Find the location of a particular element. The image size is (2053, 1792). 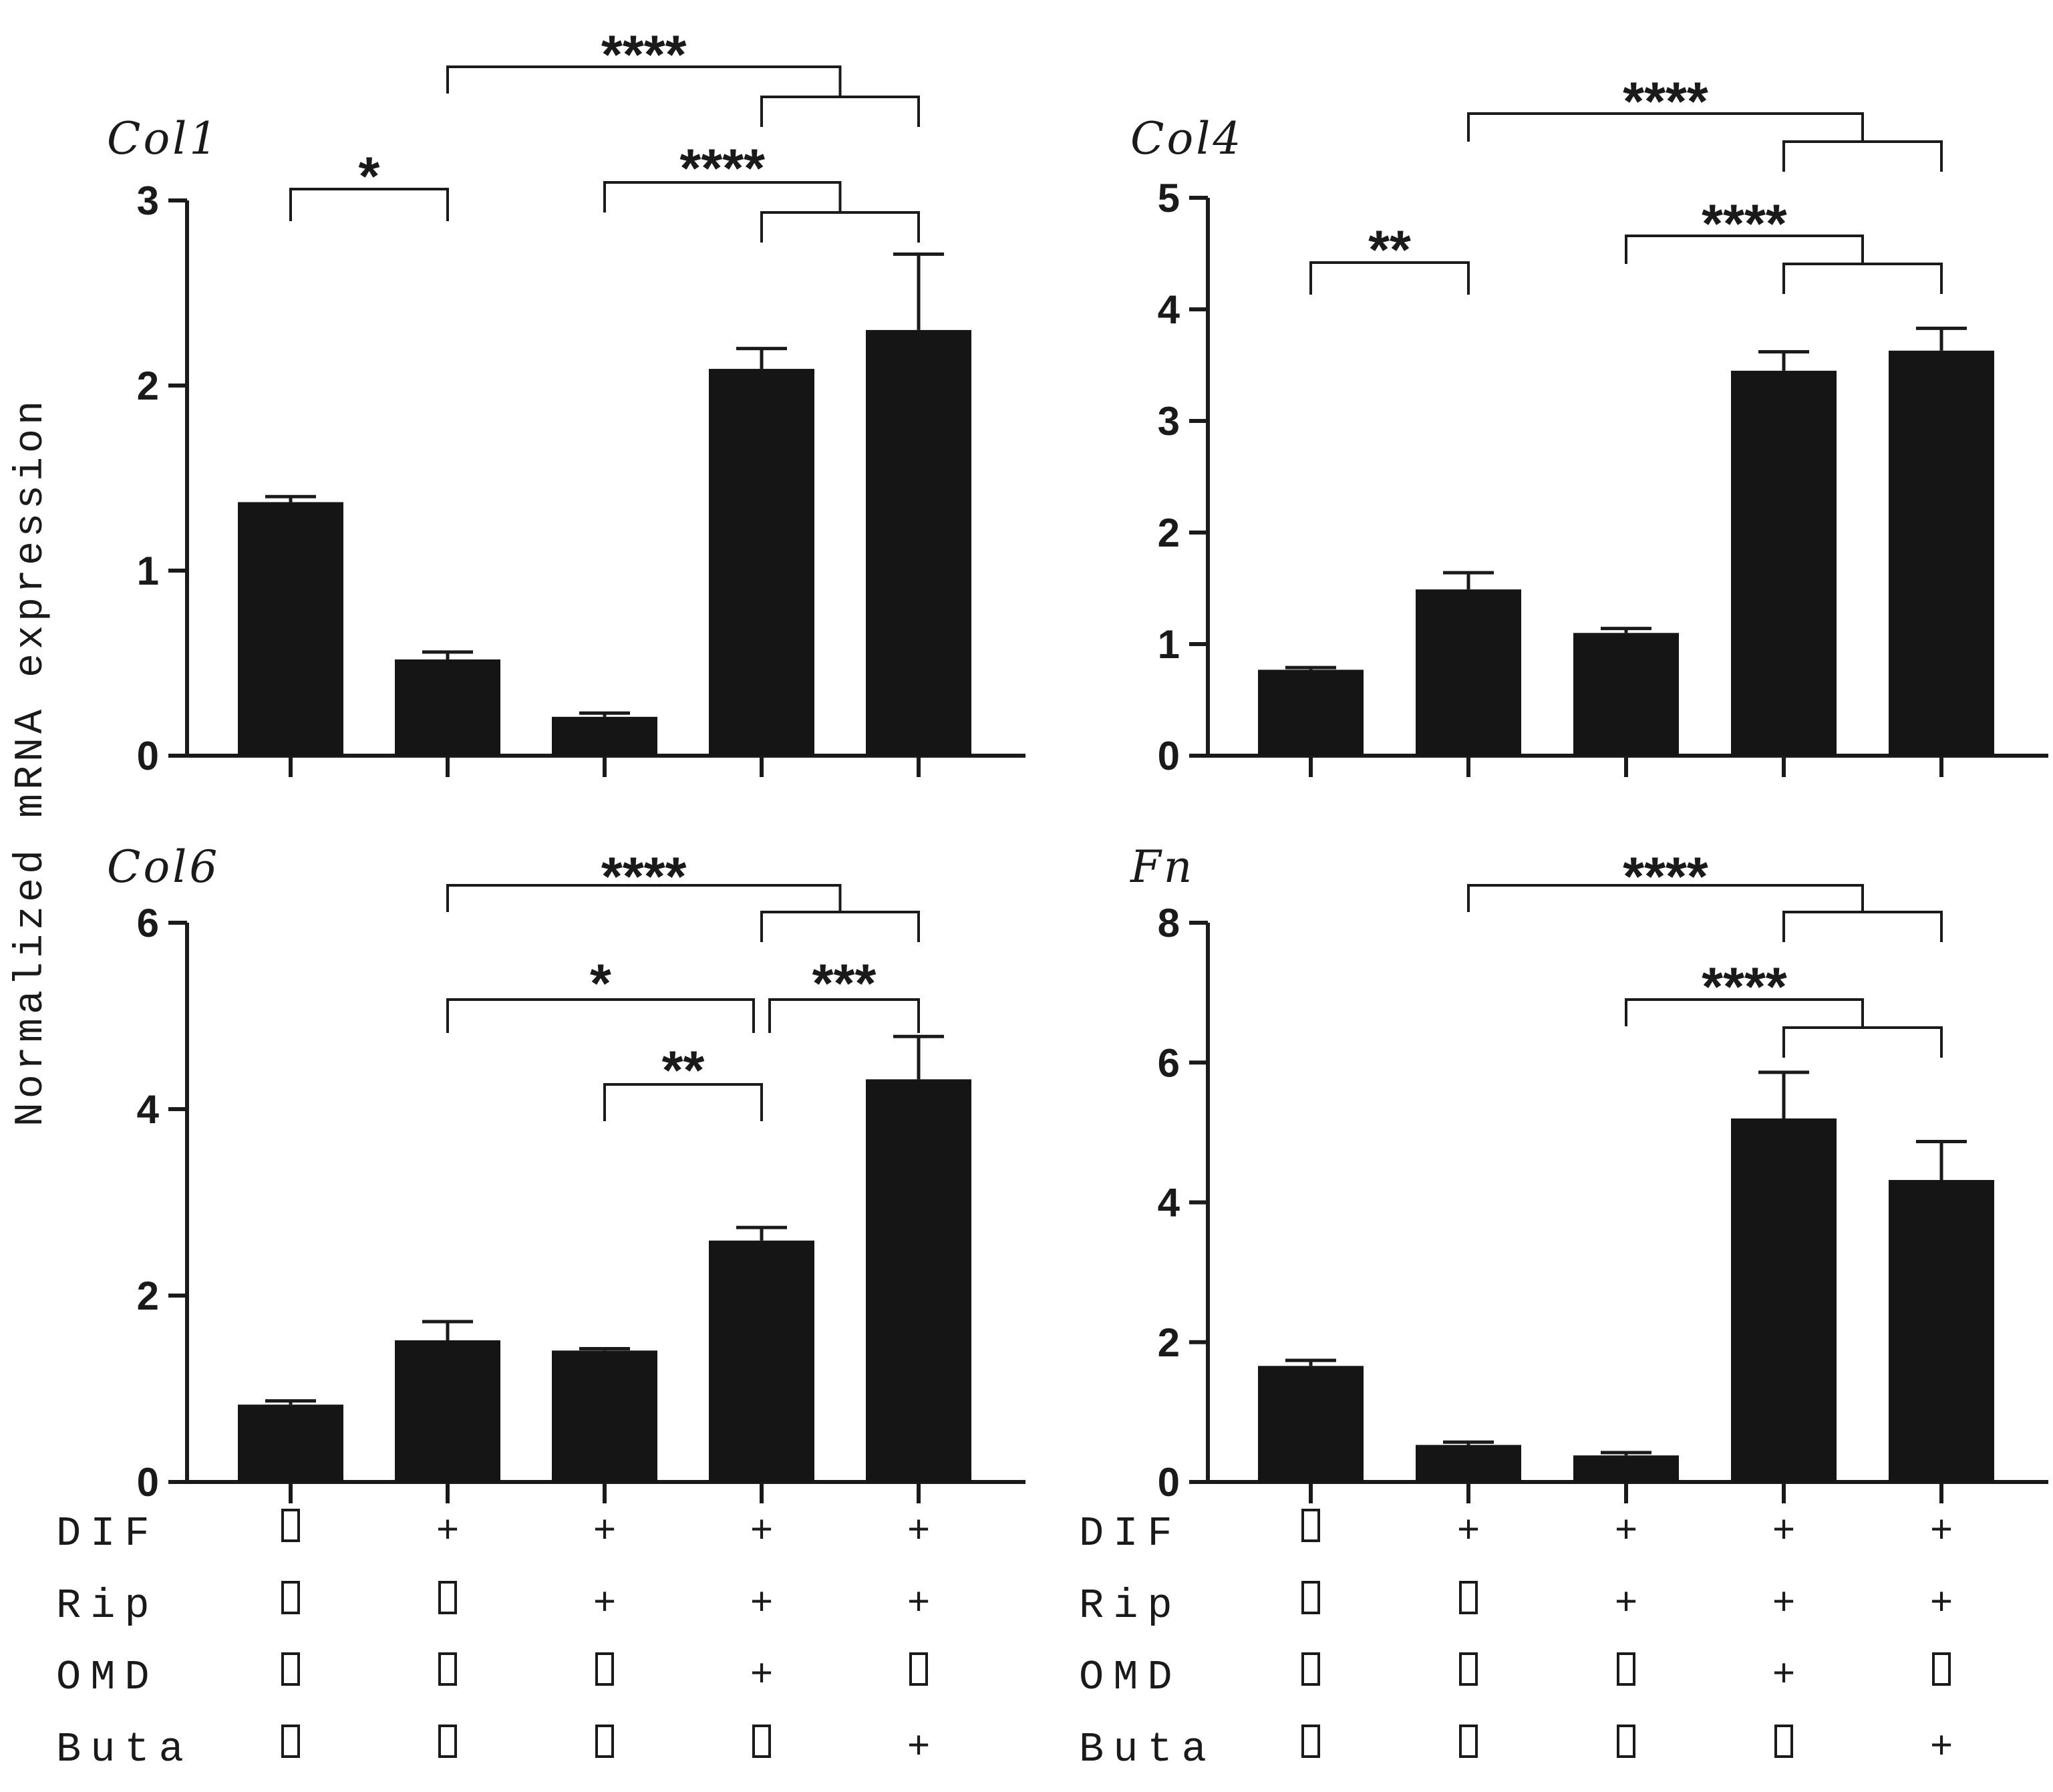

significance-bracket: * is located at coordinates (600, 993).